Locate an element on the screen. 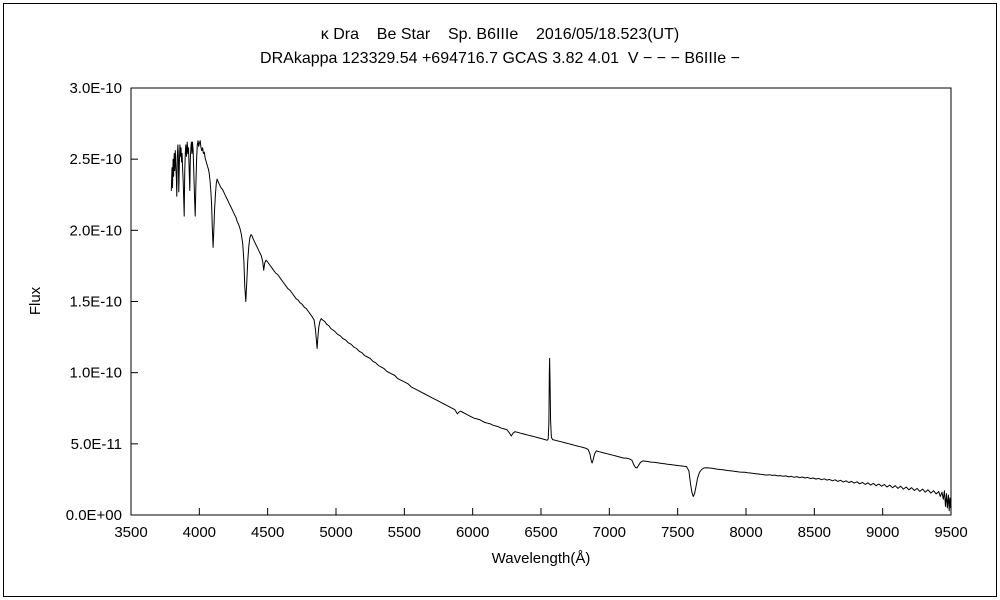  x-tick-label: 5000 is located at coordinates (335, 532).